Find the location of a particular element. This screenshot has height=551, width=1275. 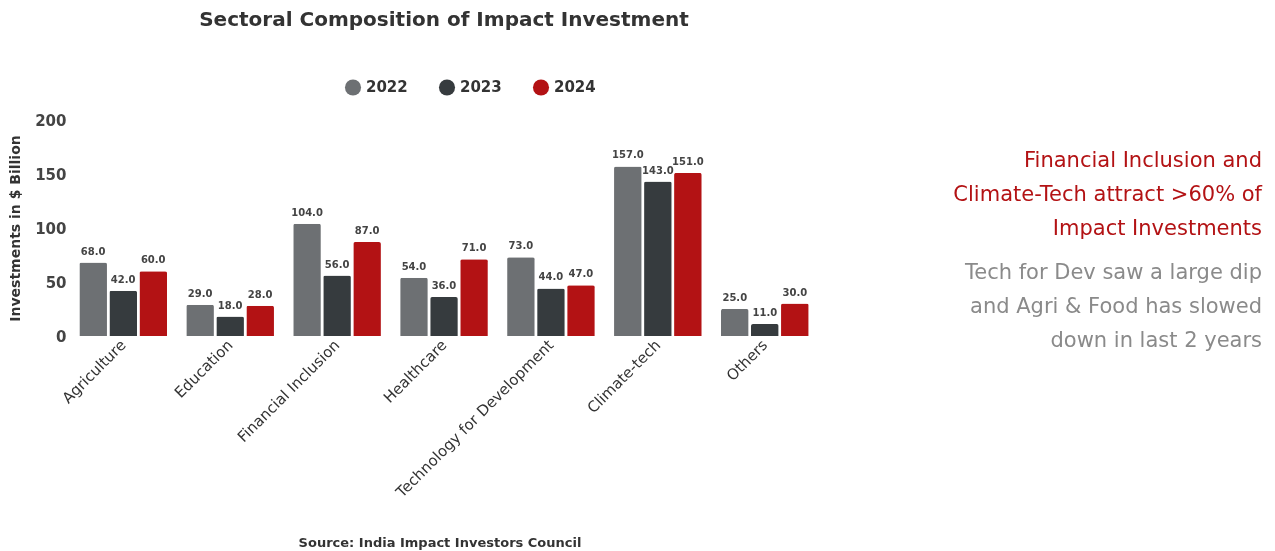

y-tick-label: 50 is located at coordinates (56, 282).